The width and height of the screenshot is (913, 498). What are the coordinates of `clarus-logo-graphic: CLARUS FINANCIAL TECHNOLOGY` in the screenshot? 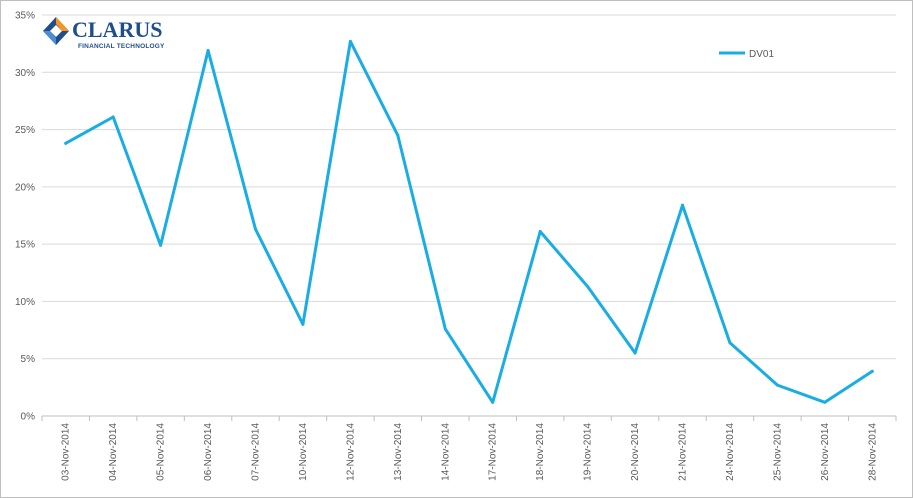 It's located at (104, 33).